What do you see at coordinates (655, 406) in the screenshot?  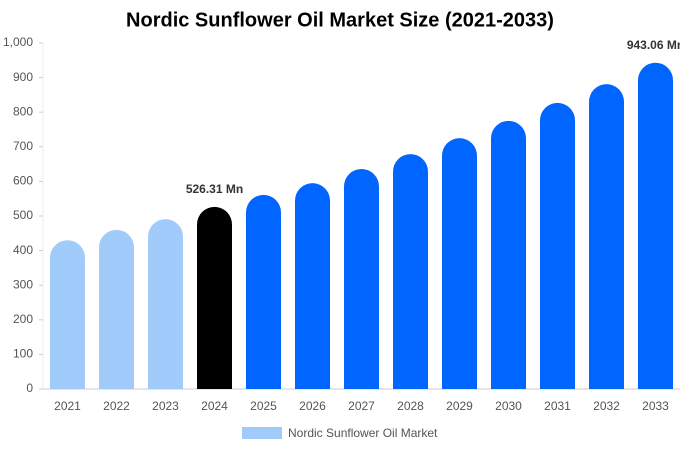 I see `x-tick-label: 2033` at bounding box center [655, 406].